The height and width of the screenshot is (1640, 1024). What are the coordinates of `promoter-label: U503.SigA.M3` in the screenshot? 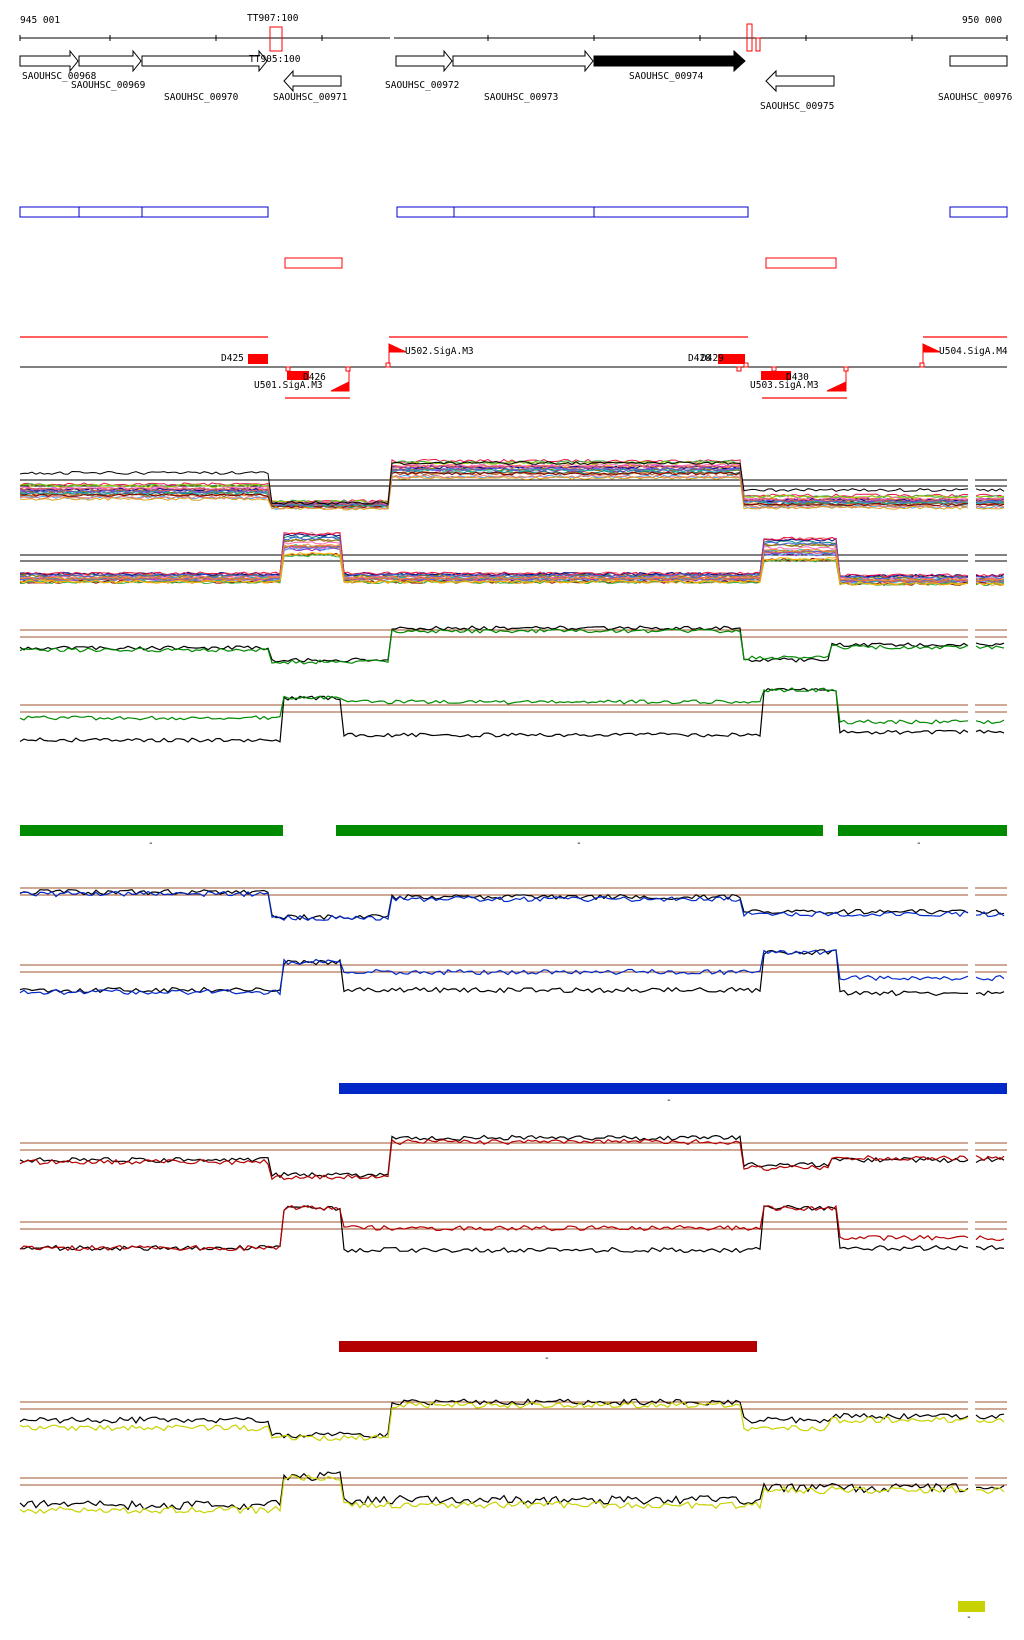 It's located at (784, 385).